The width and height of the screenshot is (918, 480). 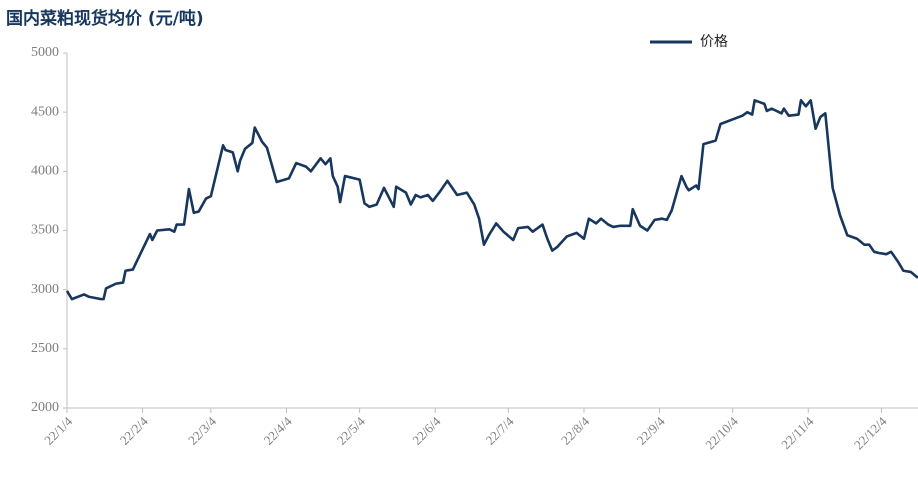 What do you see at coordinates (134, 430) in the screenshot?
I see `x-tick-label: 22/2/4` at bounding box center [134, 430].